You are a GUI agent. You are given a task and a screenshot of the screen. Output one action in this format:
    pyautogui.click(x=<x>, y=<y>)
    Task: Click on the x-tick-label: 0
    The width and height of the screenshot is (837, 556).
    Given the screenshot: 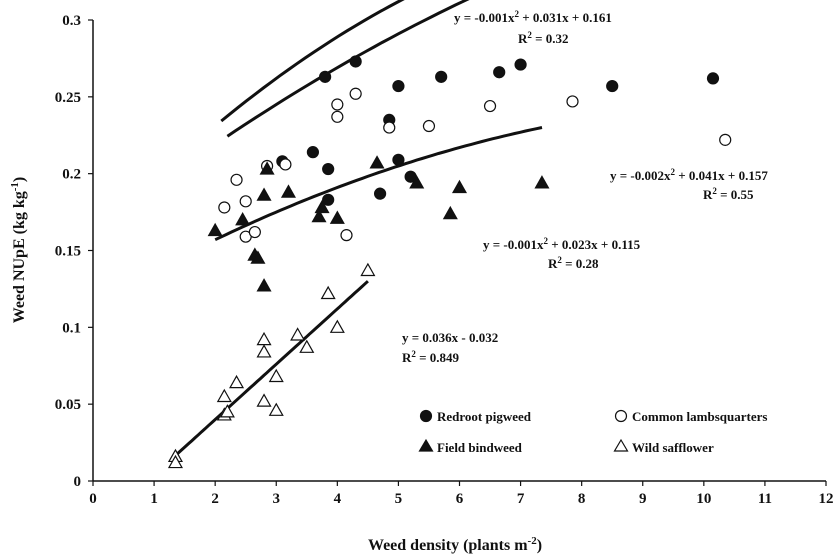 What is the action you would take?
    pyautogui.click(x=93, y=499)
    